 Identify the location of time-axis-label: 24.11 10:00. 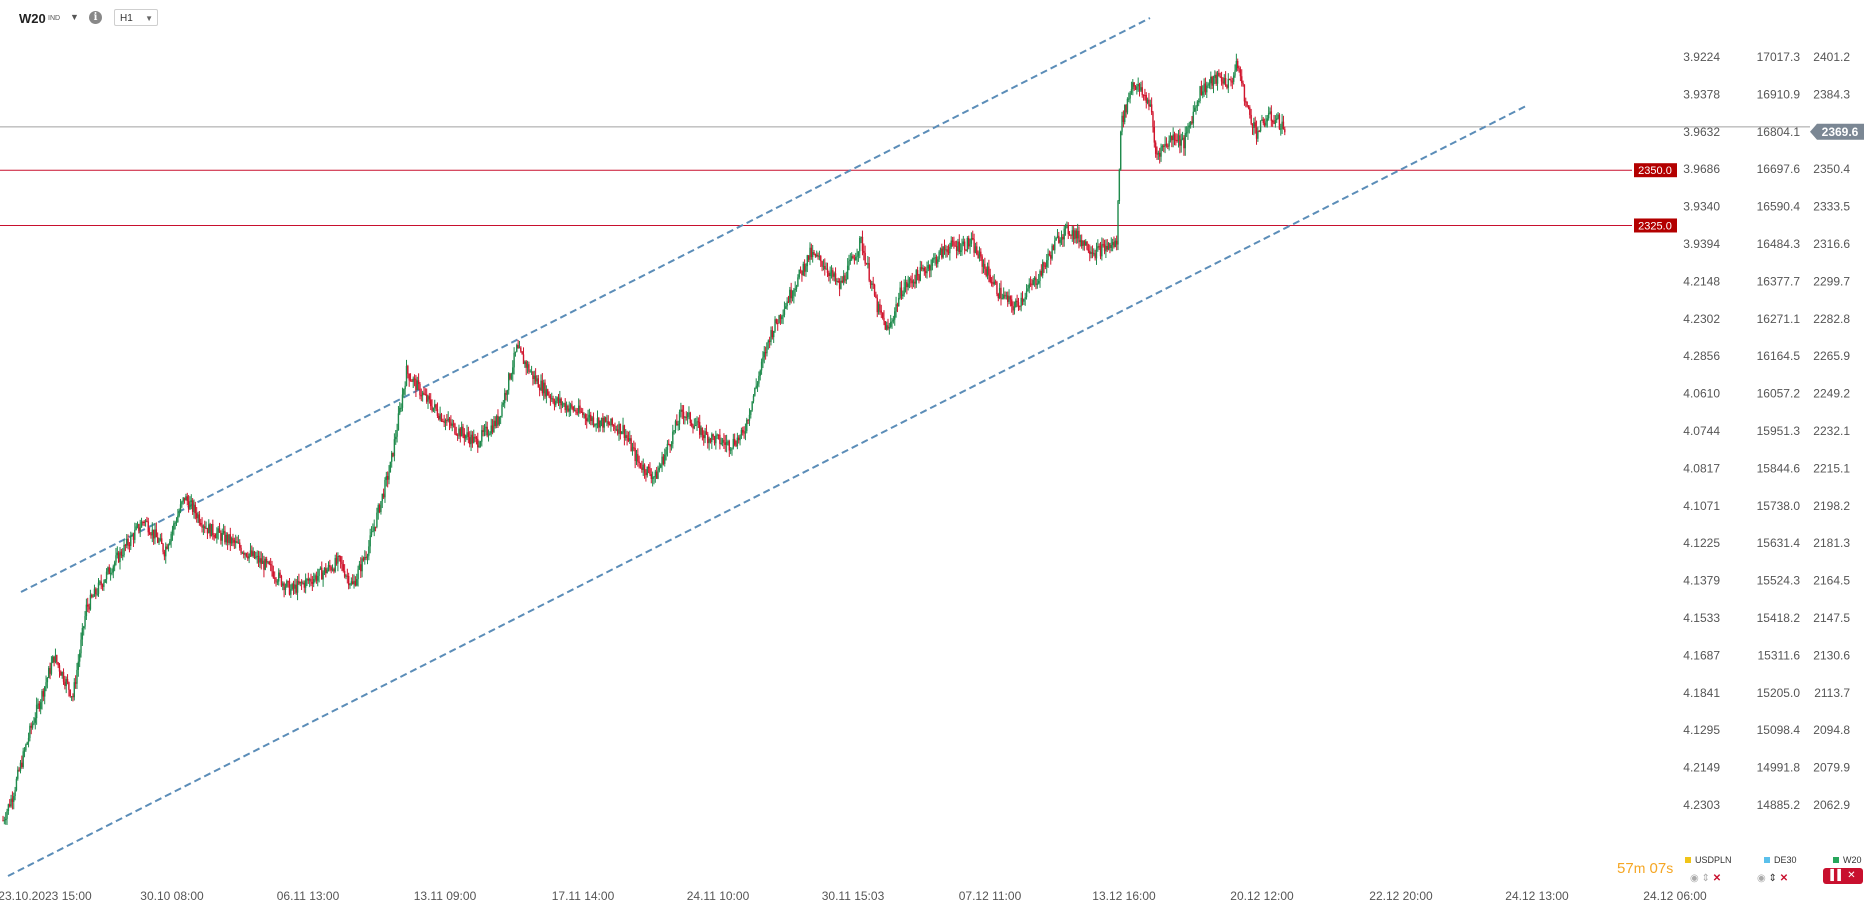
(718, 896).